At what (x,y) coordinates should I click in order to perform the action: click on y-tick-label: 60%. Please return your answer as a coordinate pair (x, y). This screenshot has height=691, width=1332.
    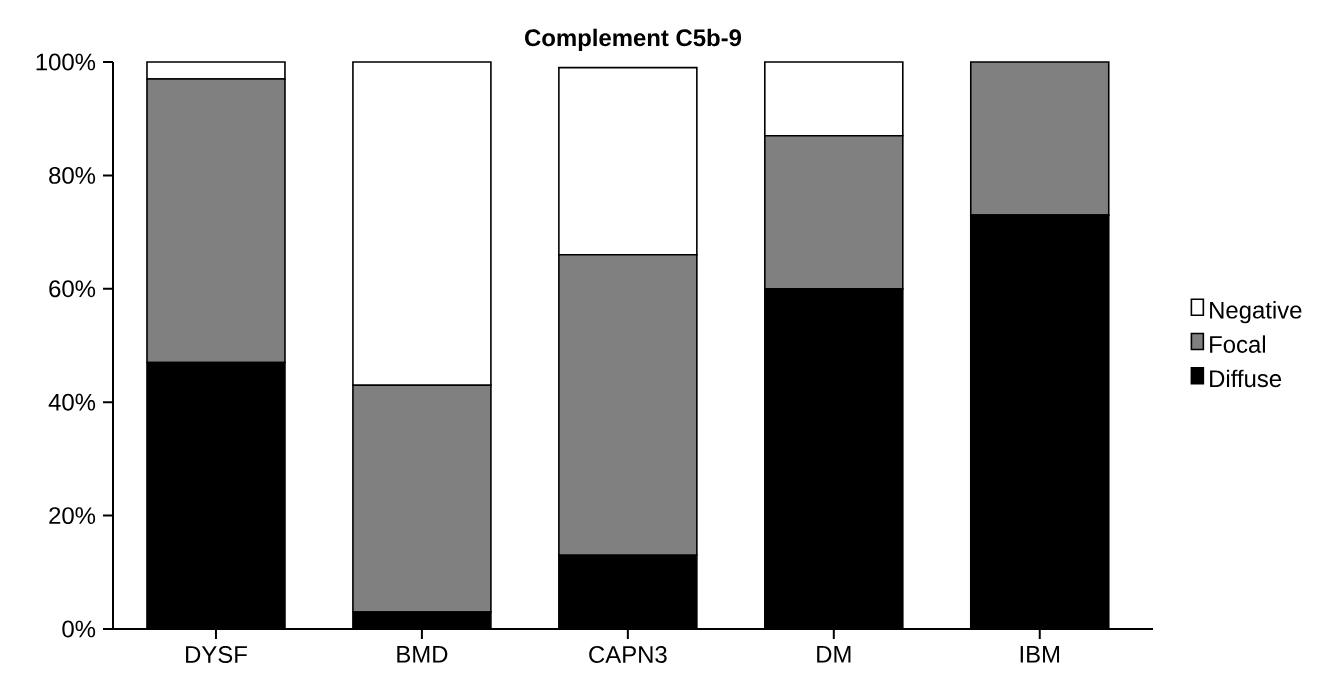
    Looking at the image, I should click on (72, 289).